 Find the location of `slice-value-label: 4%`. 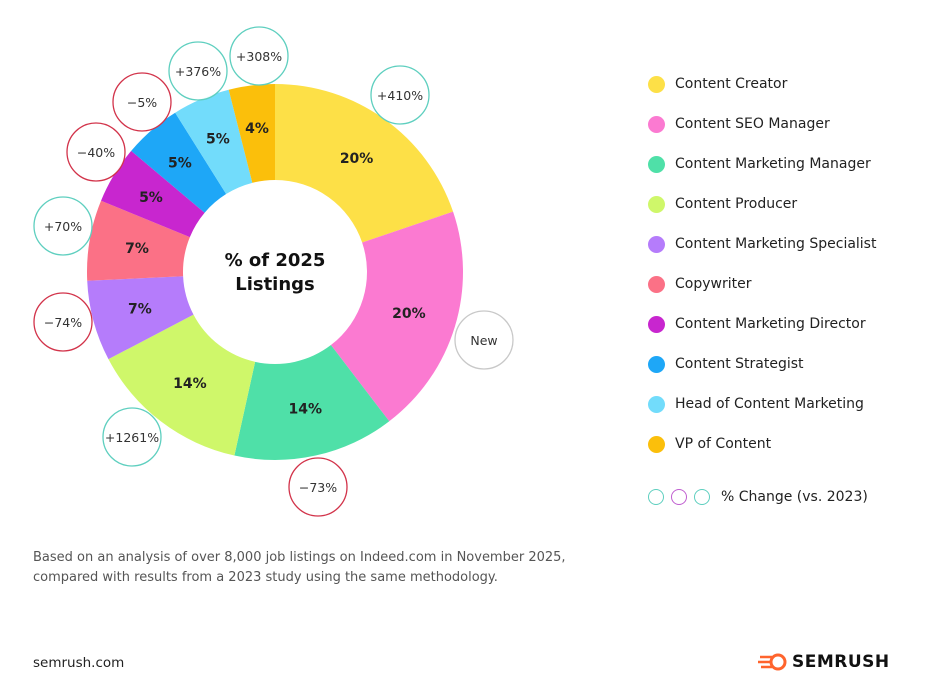

slice-value-label: 4% is located at coordinates (257, 129).